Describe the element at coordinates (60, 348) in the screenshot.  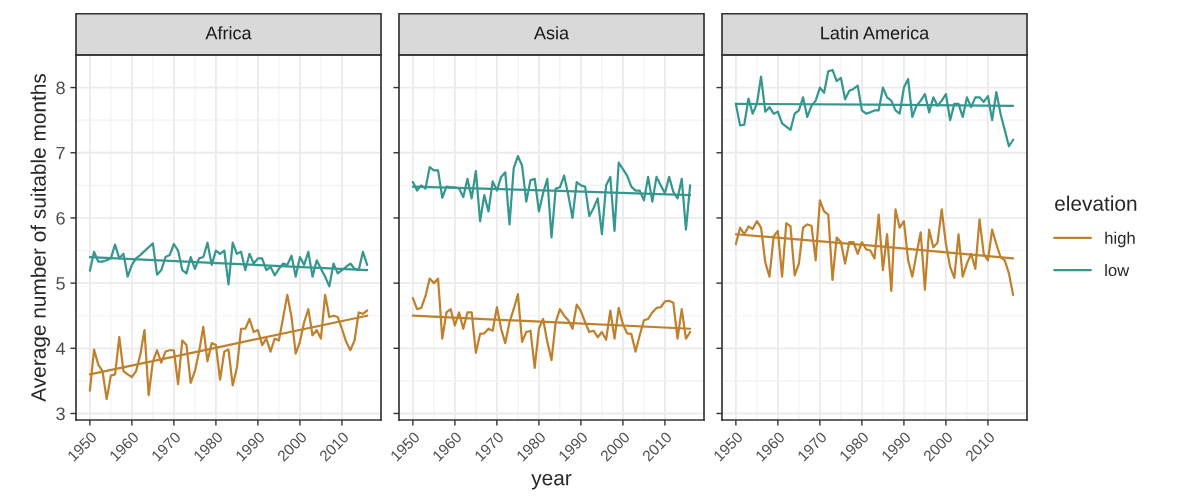
I see `y-tick-label: 4` at that location.